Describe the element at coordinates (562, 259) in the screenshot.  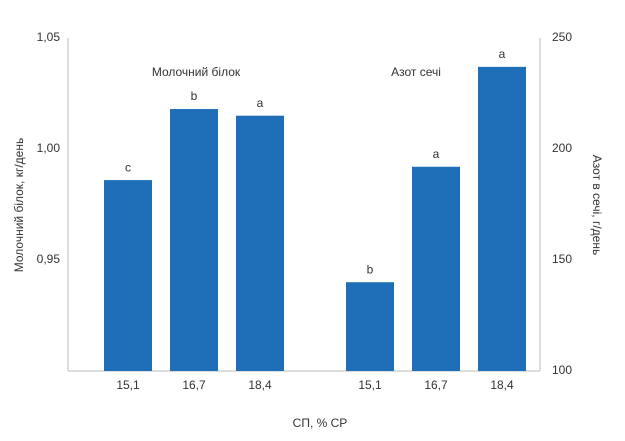
I see `y2-tick-label: 150` at that location.